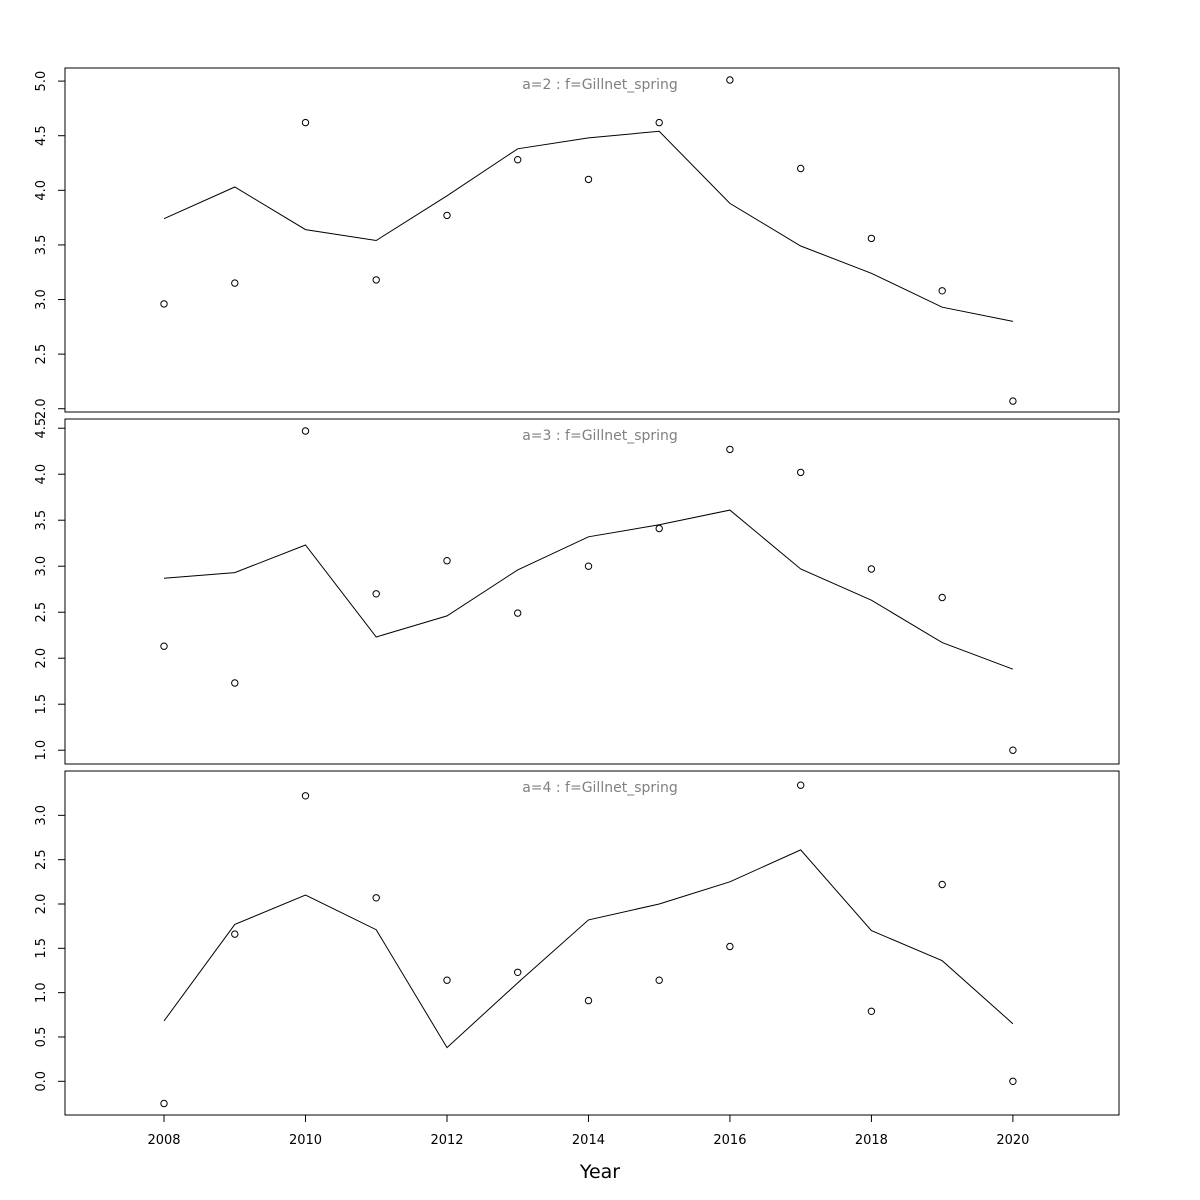 This screenshot has height=1200, width=1200. Describe the element at coordinates (41, 1037) in the screenshot. I see `y-tick-label: 0.5` at that location.